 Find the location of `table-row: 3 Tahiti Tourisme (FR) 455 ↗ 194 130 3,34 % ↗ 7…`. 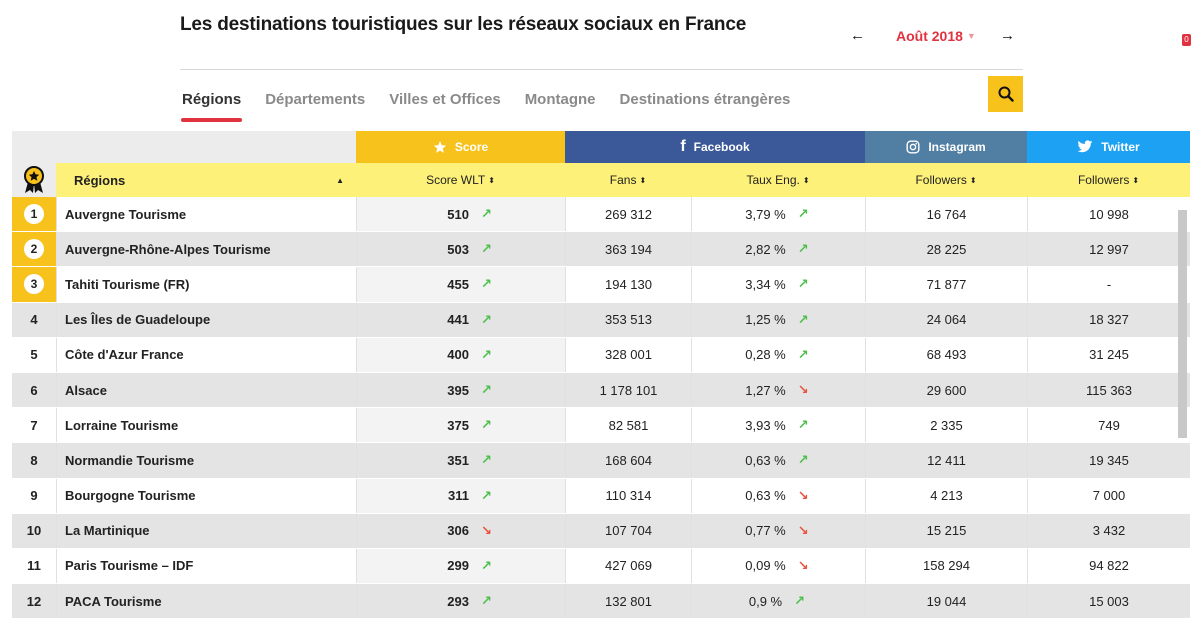

table-row: 3 Tahiti Tourisme (FR) 455 ↗ 194 130 3,34 % ↗ 7… is located at coordinates (601, 285).